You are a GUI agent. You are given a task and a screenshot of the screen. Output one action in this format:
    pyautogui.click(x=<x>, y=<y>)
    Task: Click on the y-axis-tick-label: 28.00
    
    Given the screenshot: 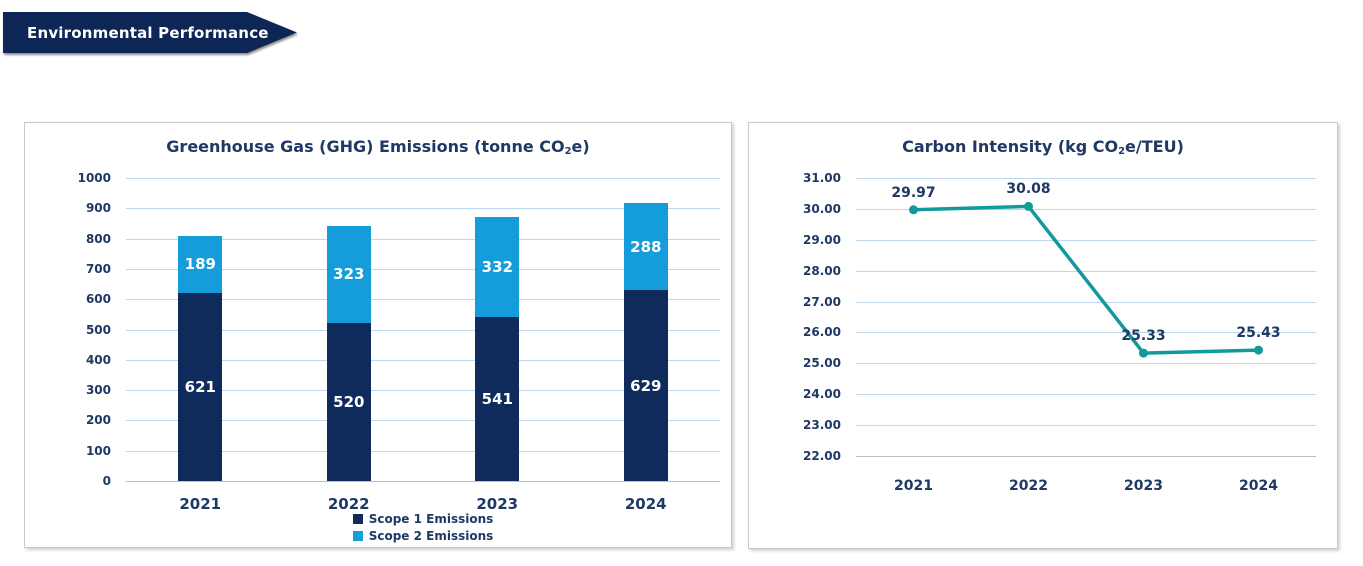 What is the action you would take?
    pyautogui.click(x=822, y=270)
    